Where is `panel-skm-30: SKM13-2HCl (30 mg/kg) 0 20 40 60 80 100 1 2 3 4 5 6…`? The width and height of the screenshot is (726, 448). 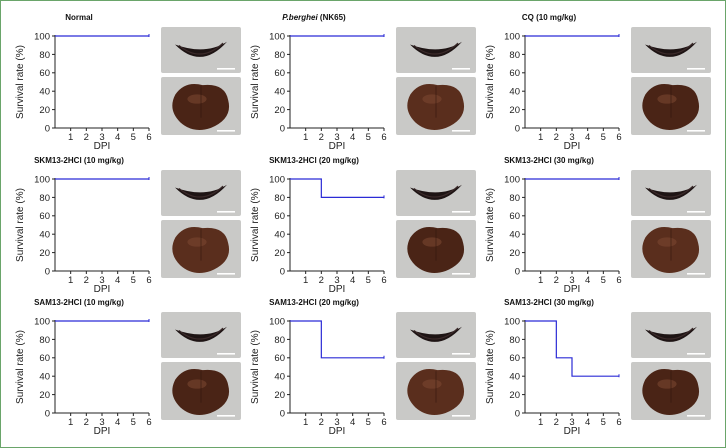 panel-skm-30: SKM13-2HCl (30 mg/kg) 0 20 40 60 80 100 1 2 3 4 5 6… is located at coordinates (597, 226).